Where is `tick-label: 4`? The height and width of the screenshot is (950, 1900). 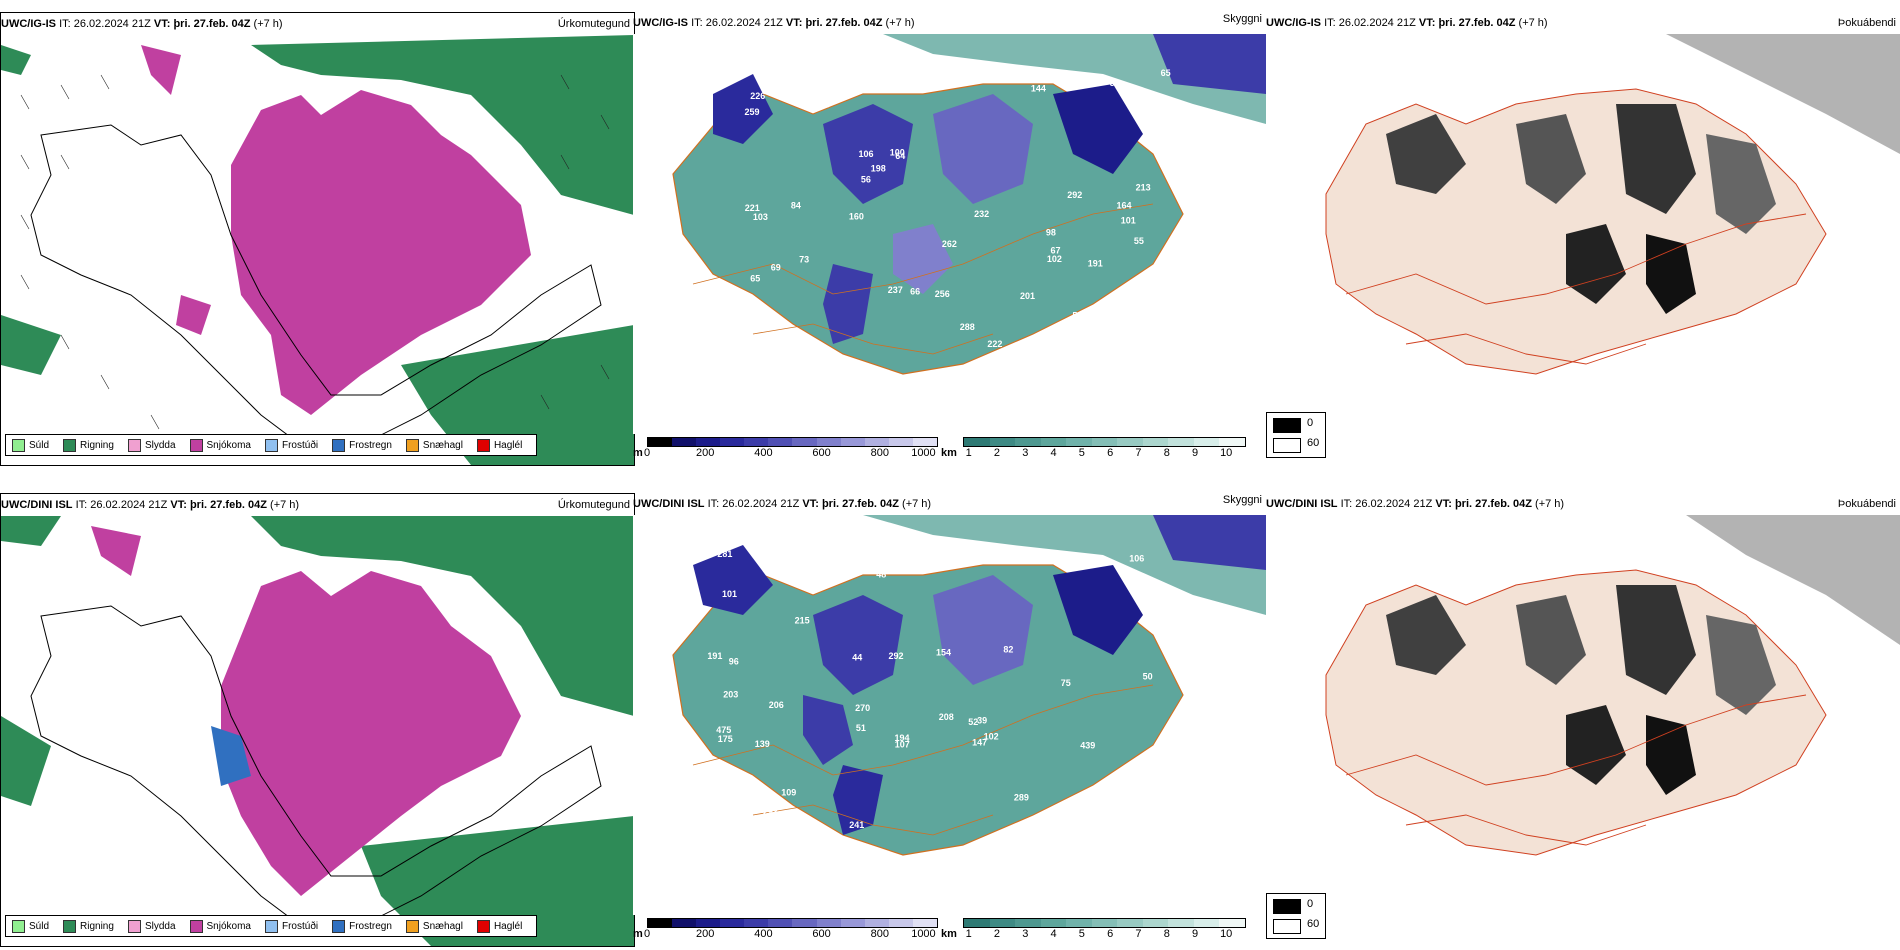
tick-label: 4 is located at coordinates (1053, 453).